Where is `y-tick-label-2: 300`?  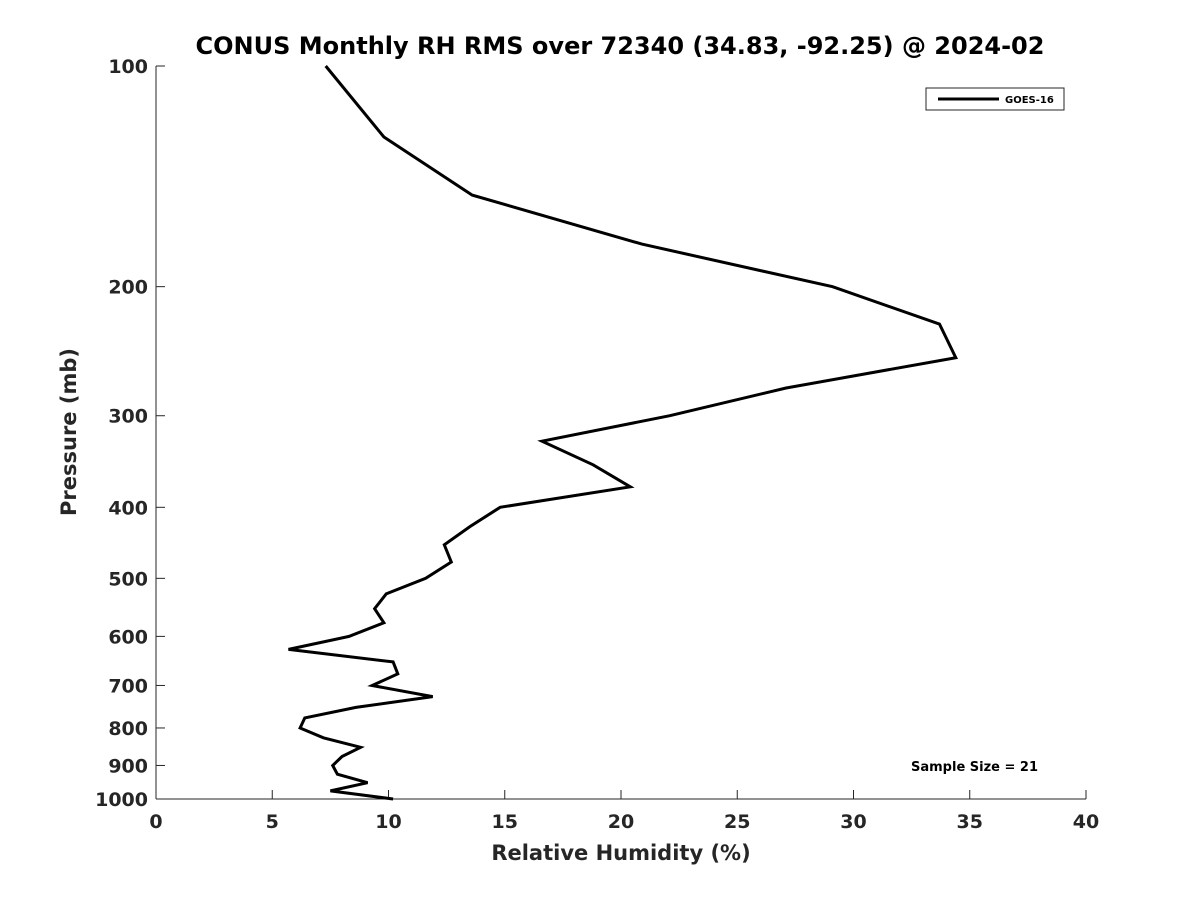
y-tick-label-2: 300 is located at coordinates (128, 417).